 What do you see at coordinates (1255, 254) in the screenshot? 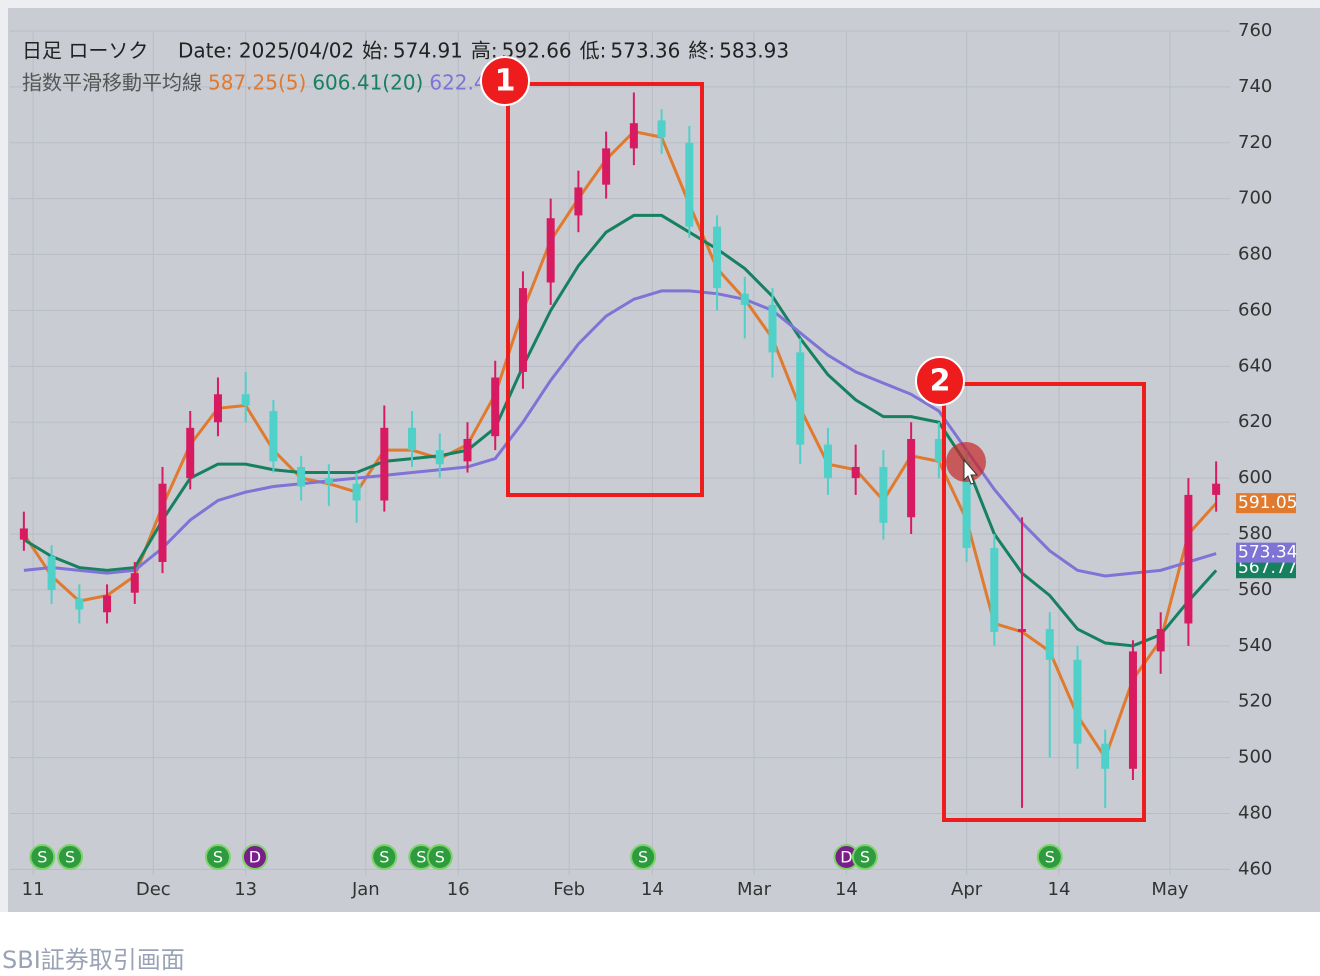
I see `y-tick-label: 680` at bounding box center [1255, 254].